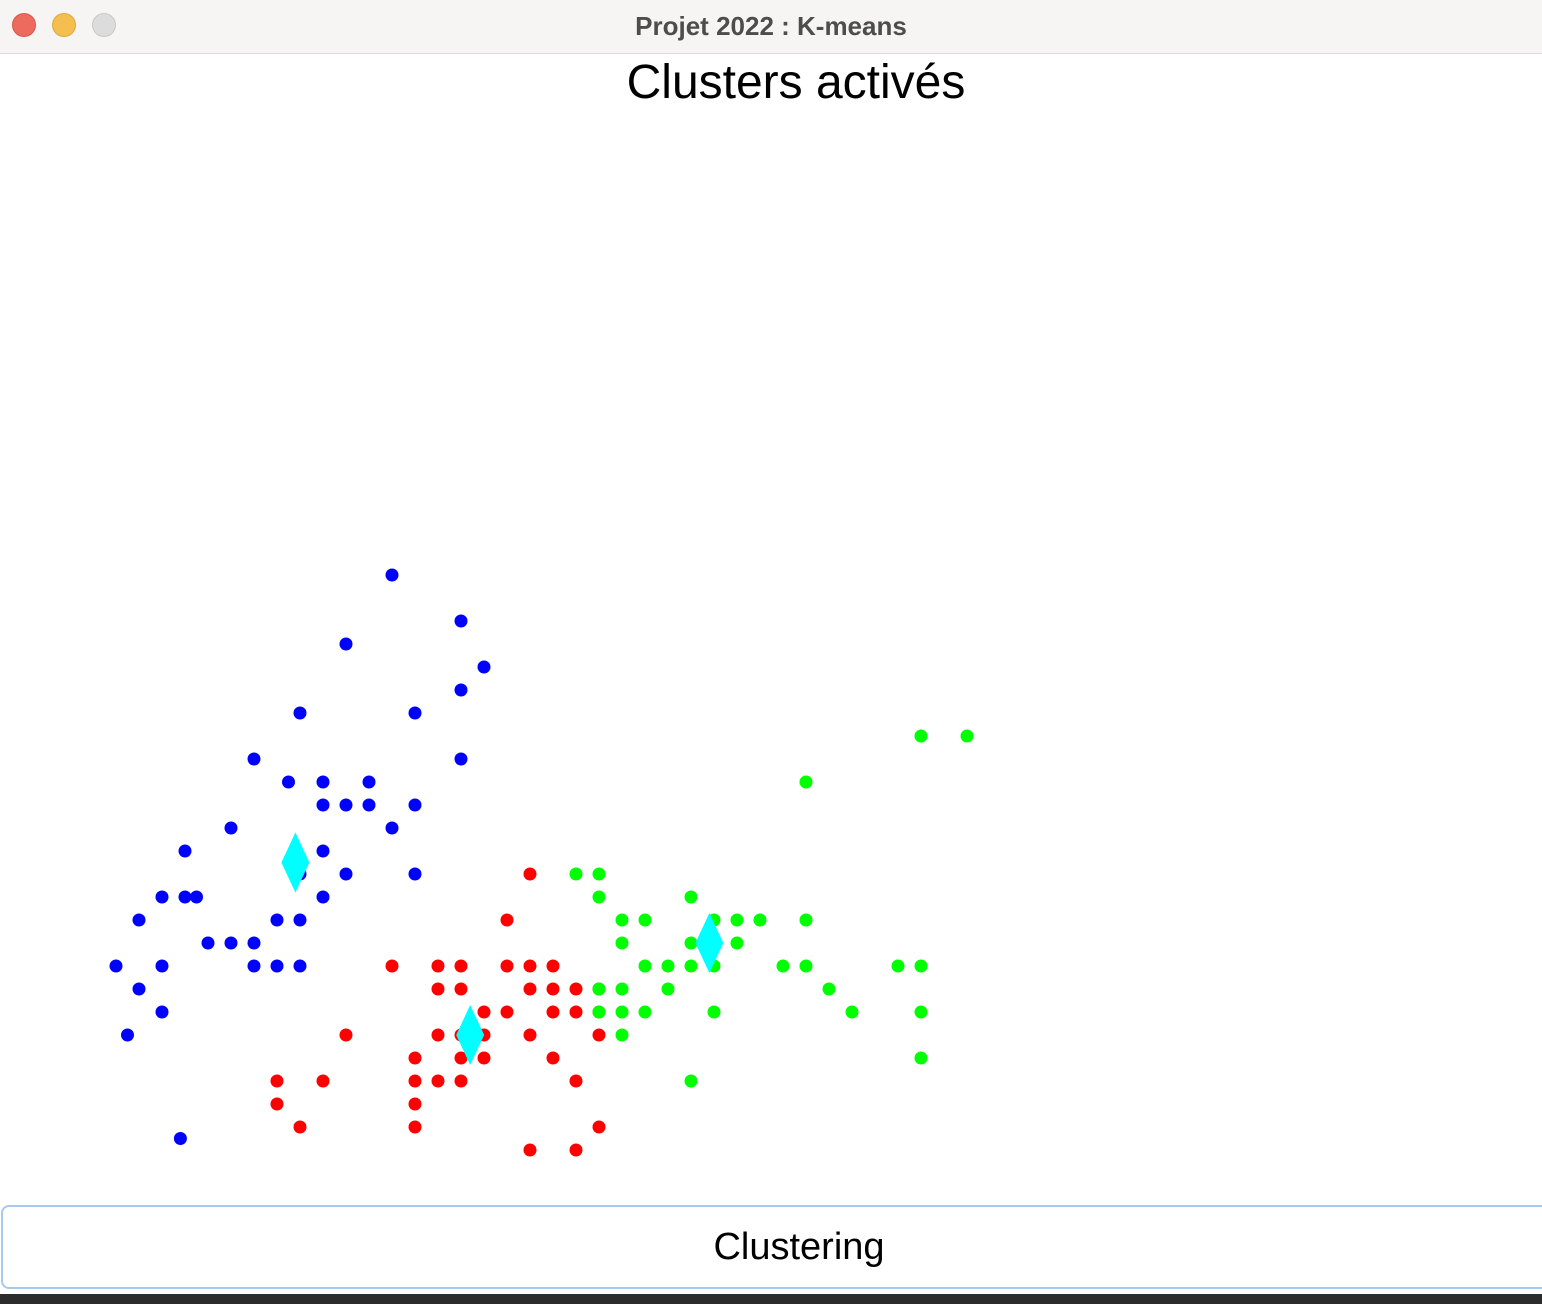 This screenshot has height=1304, width=1542. I want to click on zoom-window-button, so click(104, 25).